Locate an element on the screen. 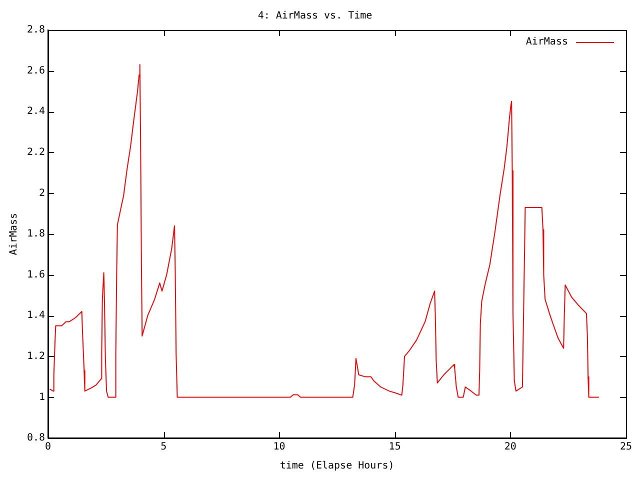 The width and height of the screenshot is (640, 480). y-tick-label: 1.6 is located at coordinates (36, 274).